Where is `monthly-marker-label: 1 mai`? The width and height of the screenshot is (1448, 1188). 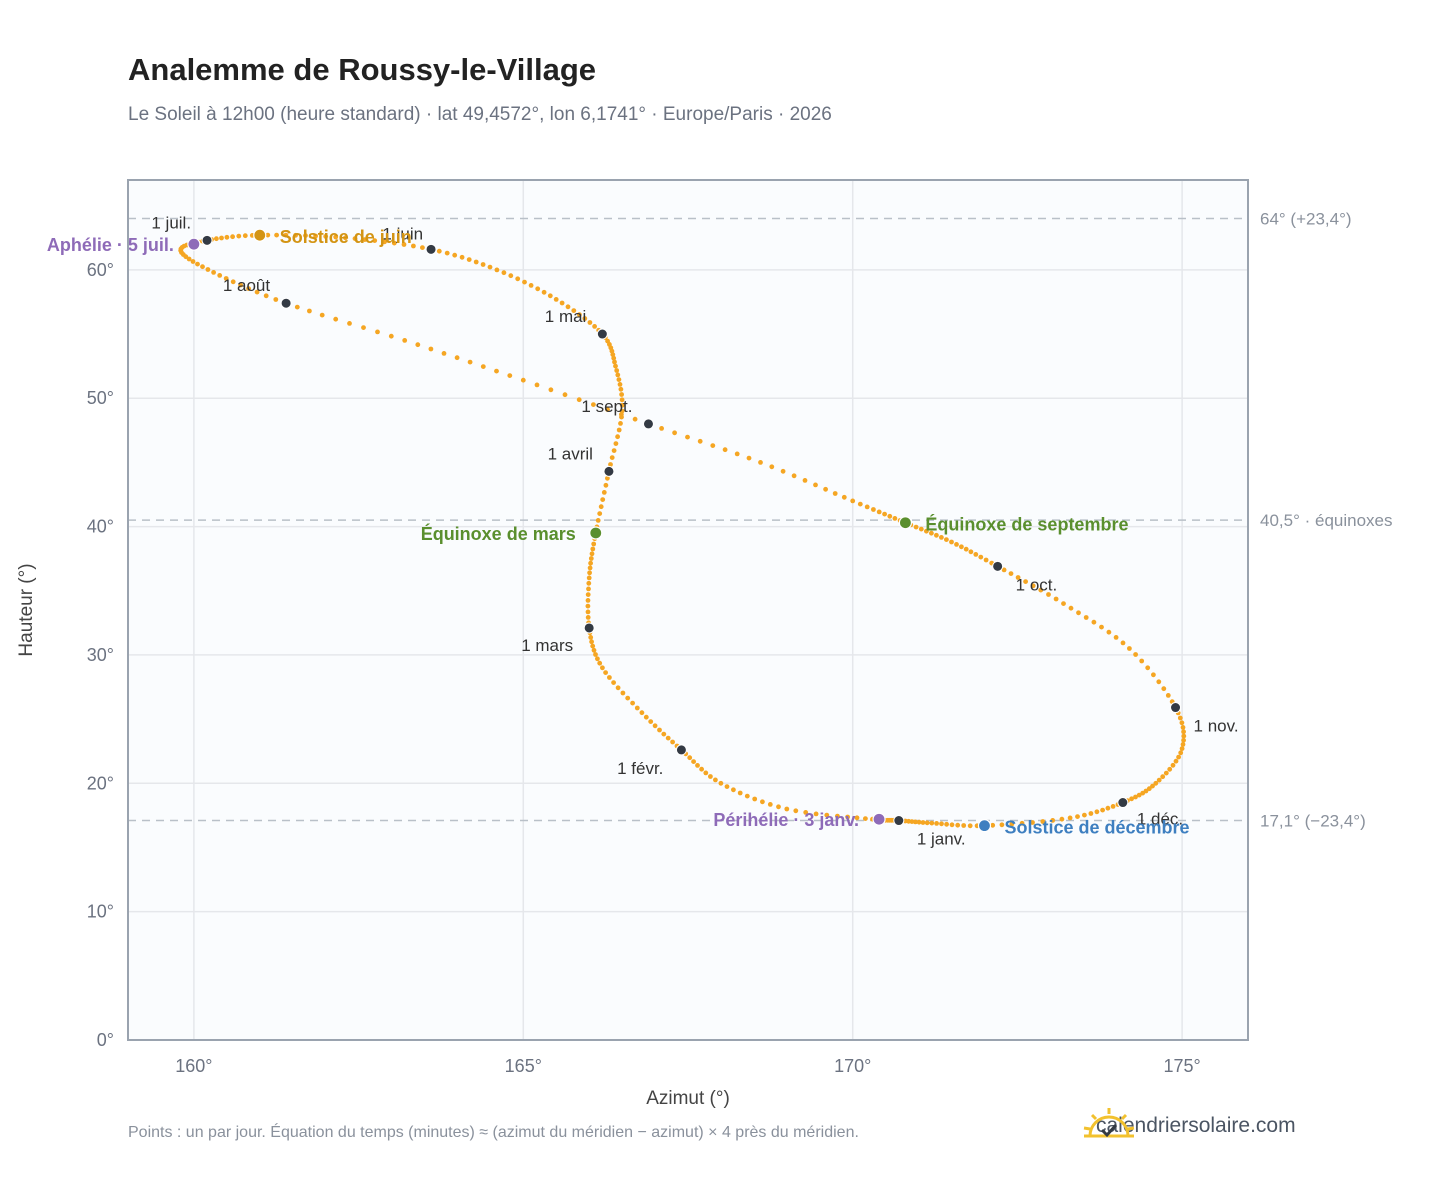
monthly-marker-label: 1 mai is located at coordinates (566, 316).